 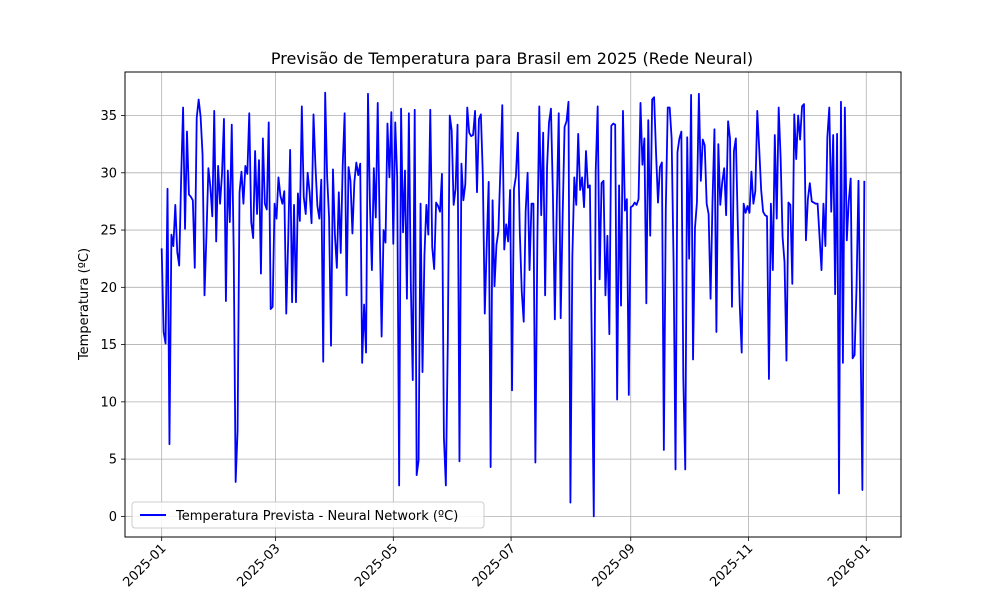 What do you see at coordinates (258, 565) in the screenshot?
I see `x-tick-label: 2025-03` at bounding box center [258, 565].